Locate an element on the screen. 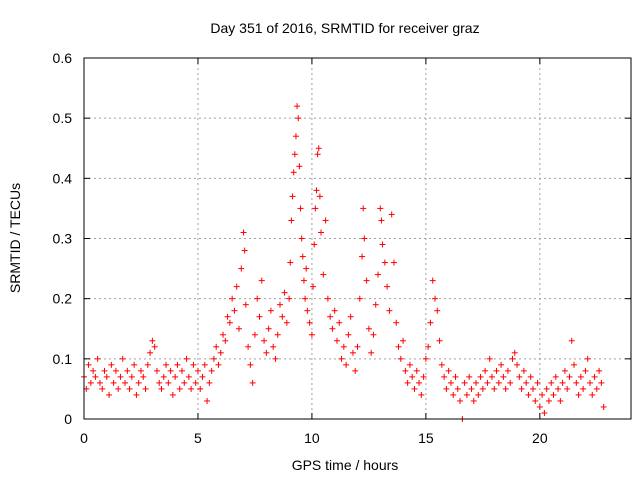 Image resolution: width=640 pixels, height=480 pixels. y-tick-label: 0.6 is located at coordinates (63, 58).